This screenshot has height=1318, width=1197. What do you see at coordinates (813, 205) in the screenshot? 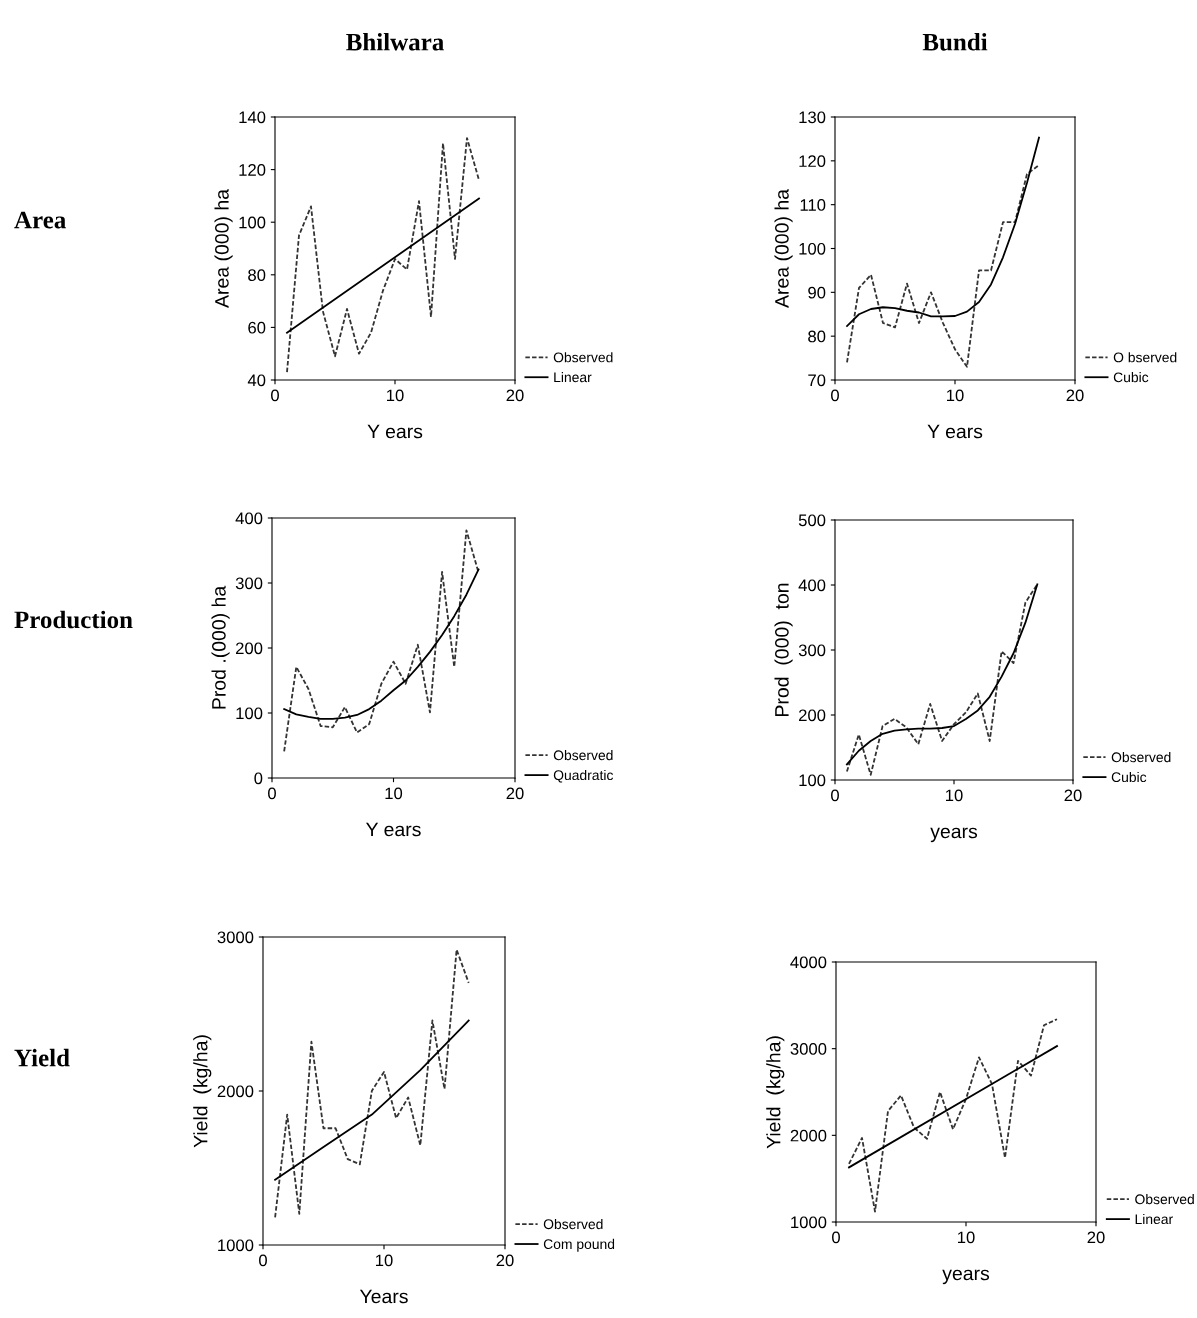
I see `y-tick-label: 110` at bounding box center [813, 205].